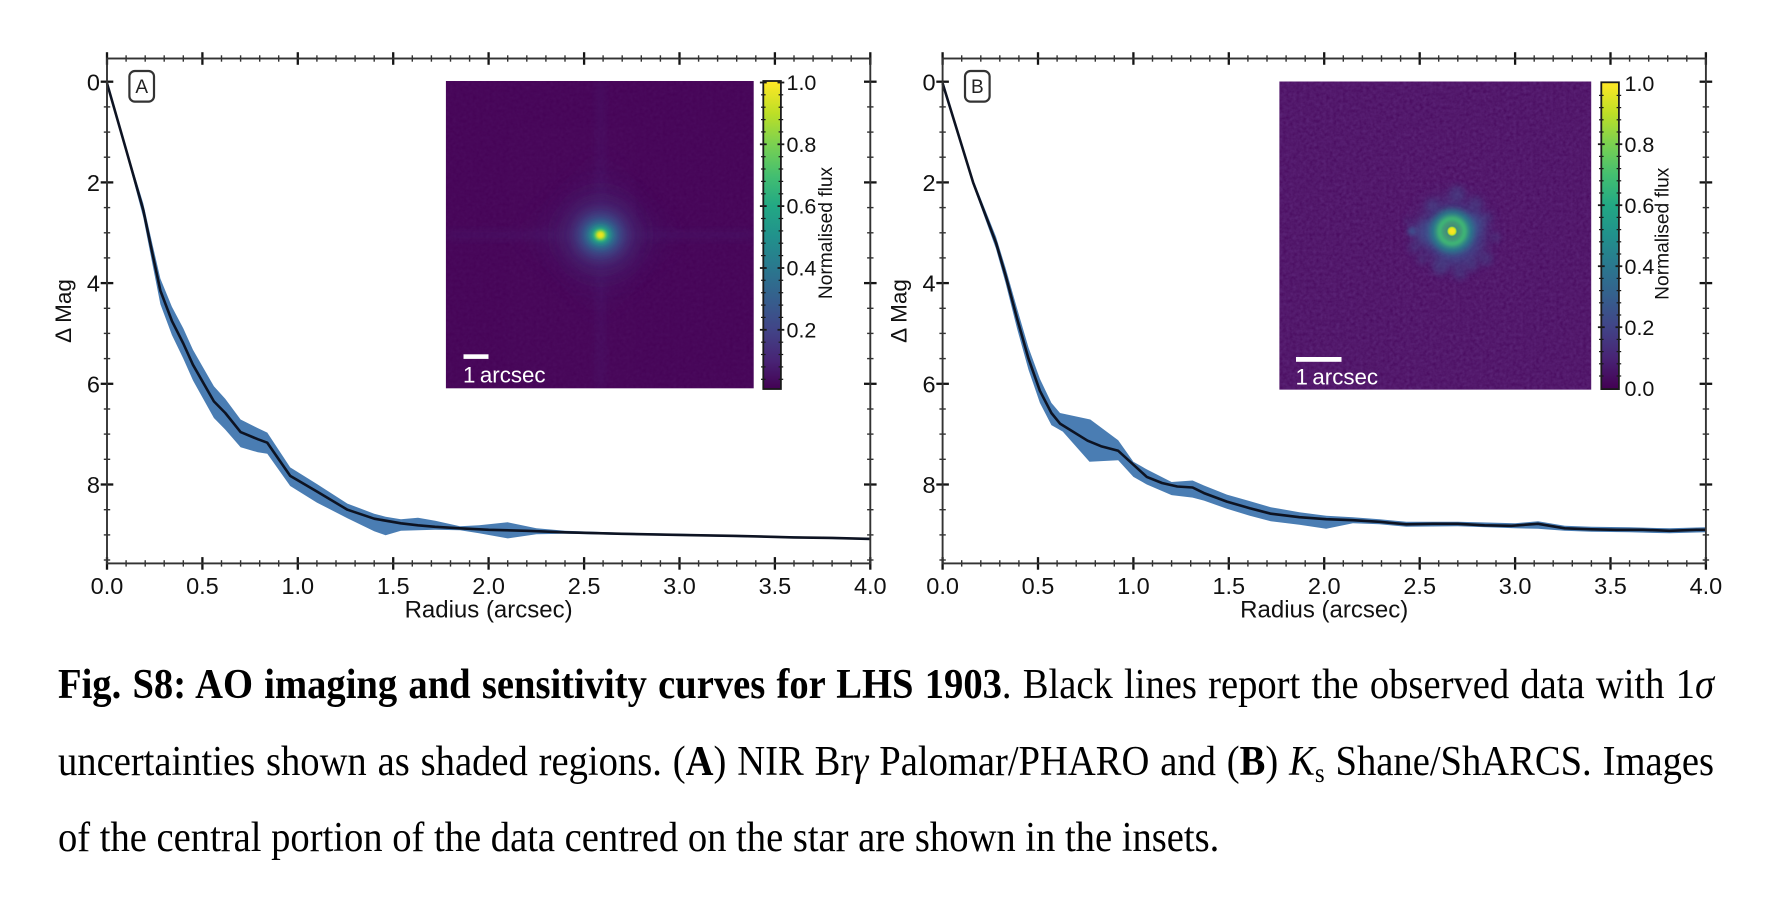 The height and width of the screenshot is (906, 1766). Describe the element at coordinates (977, 87) in the screenshot. I see `svg-text: B` at that location.